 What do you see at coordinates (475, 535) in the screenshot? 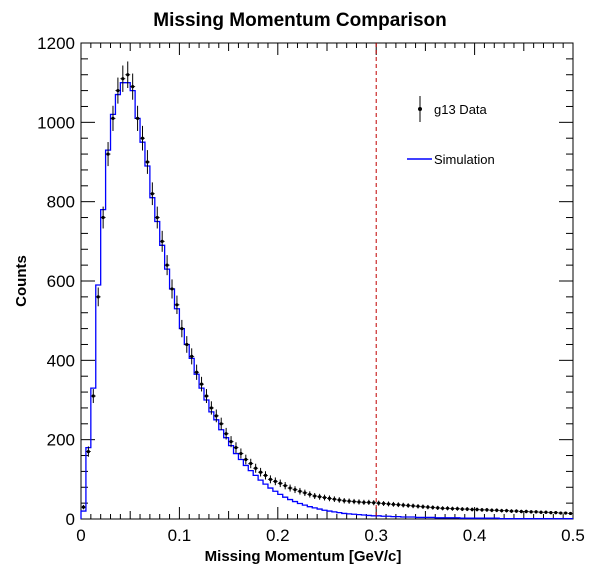
I see `x-tick-label: 0.4` at bounding box center [475, 535].